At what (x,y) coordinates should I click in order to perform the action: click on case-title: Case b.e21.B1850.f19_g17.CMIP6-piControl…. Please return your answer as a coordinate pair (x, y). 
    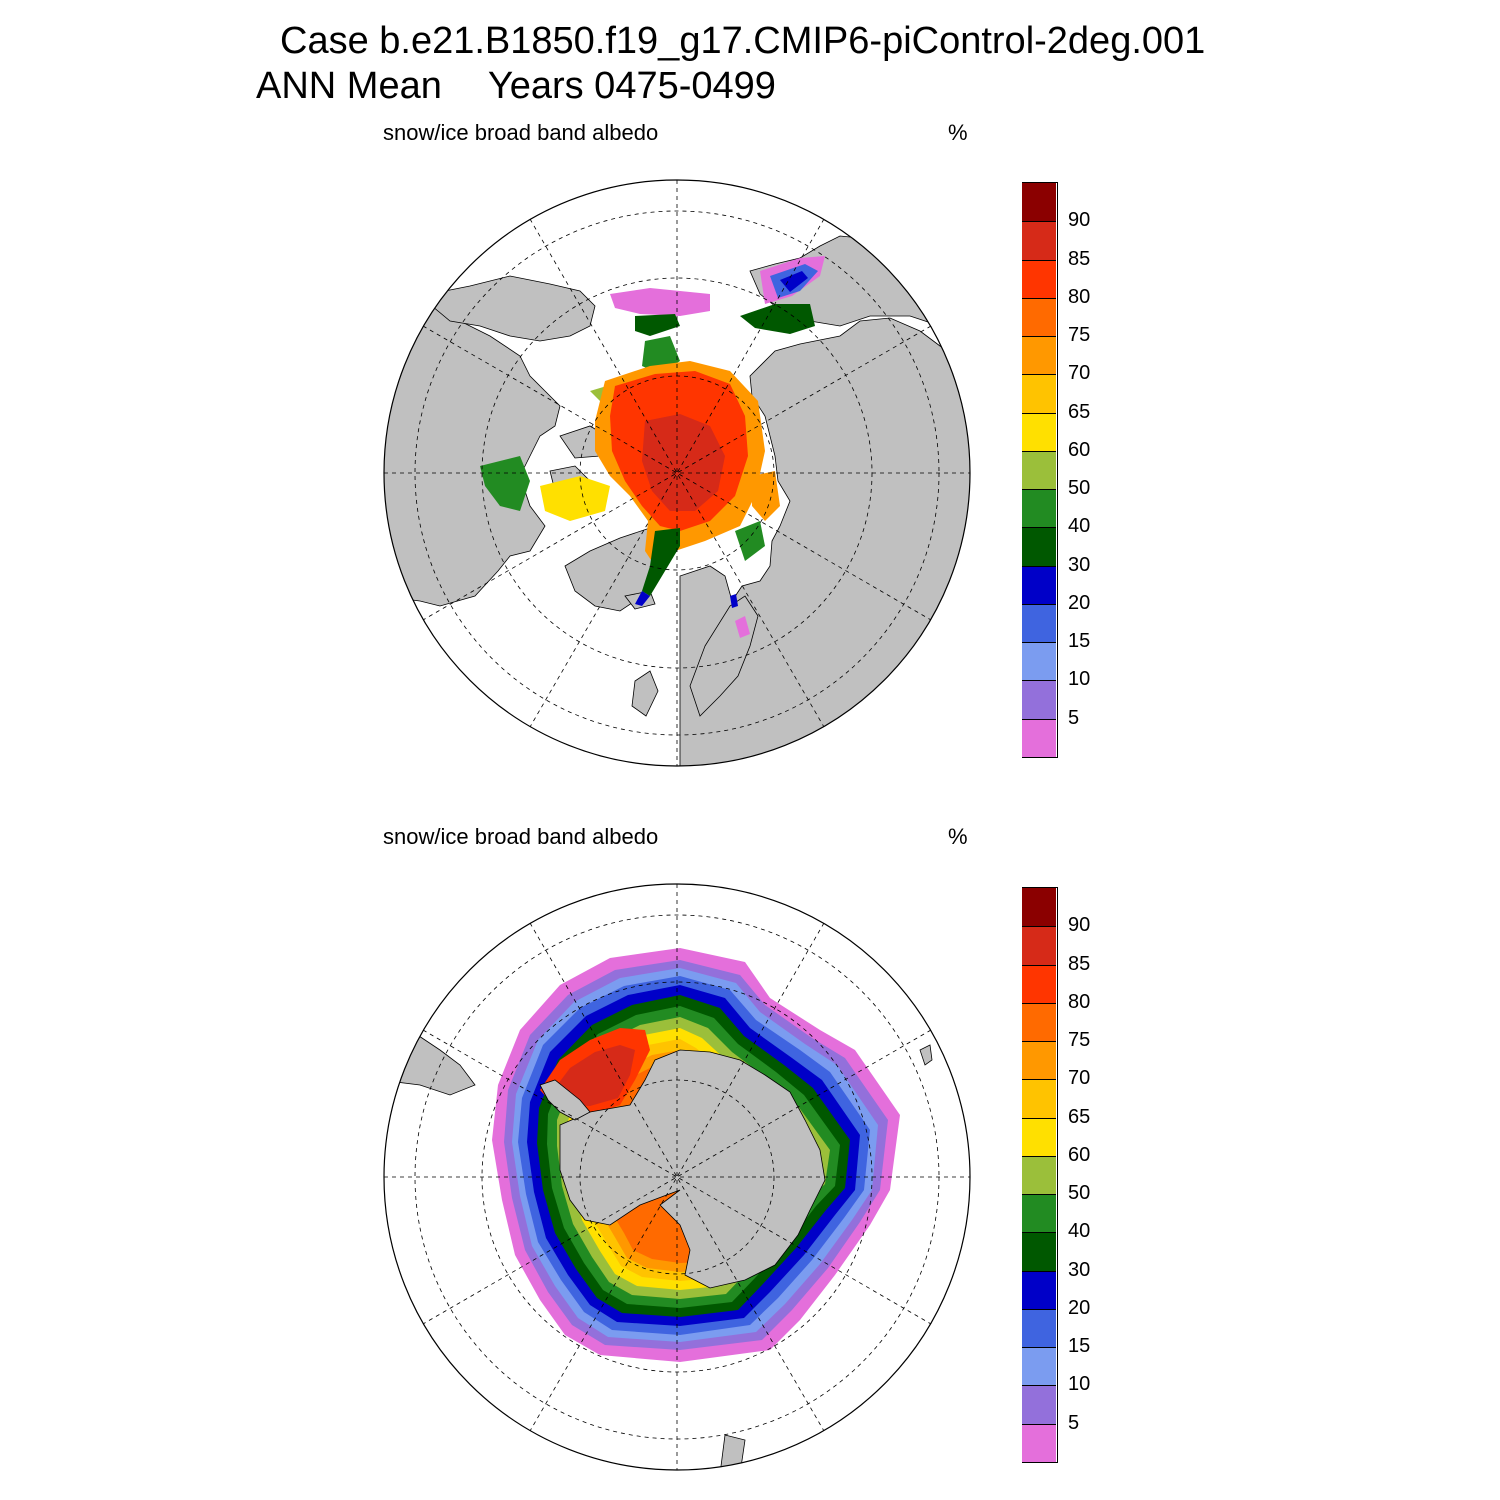
    Looking at the image, I should click on (743, 41).